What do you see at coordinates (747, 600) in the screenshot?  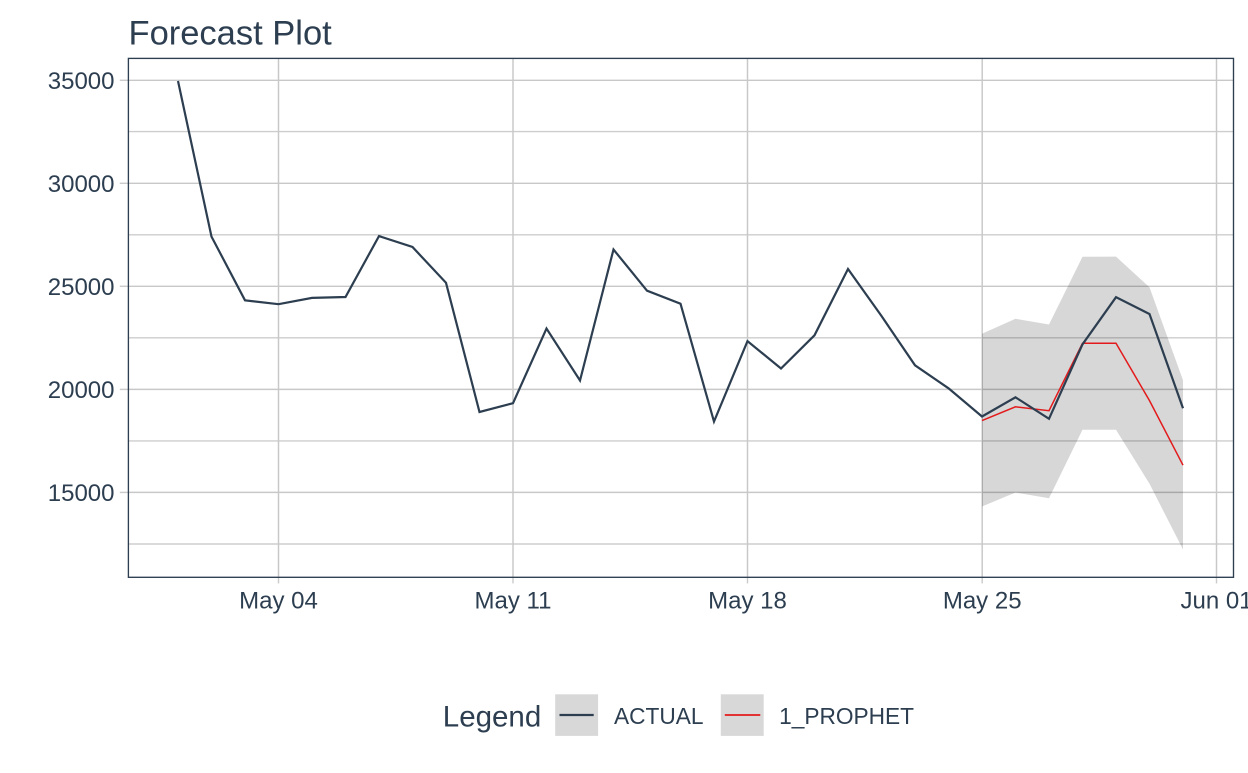 I see `svg-text: May 18` at bounding box center [747, 600].